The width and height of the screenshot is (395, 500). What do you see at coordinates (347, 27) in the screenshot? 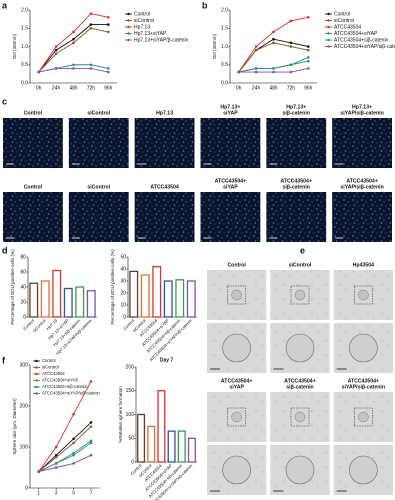
I see `legend-label: ATCC43504` at bounding box center [347, 27].